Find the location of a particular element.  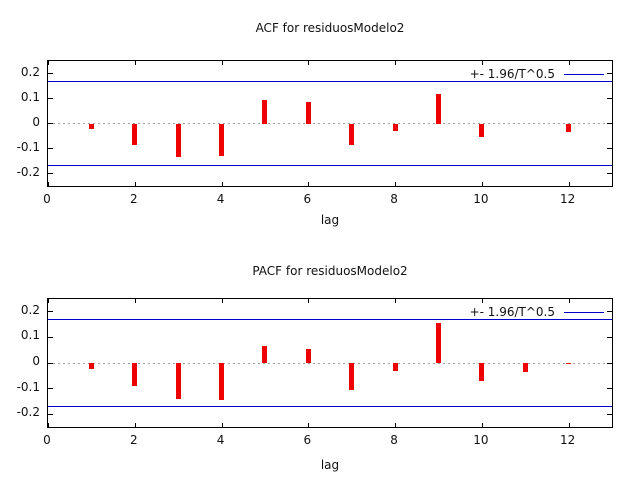

acf-title: ACF for residuosModelo2 is located at coordinates (330, 28).